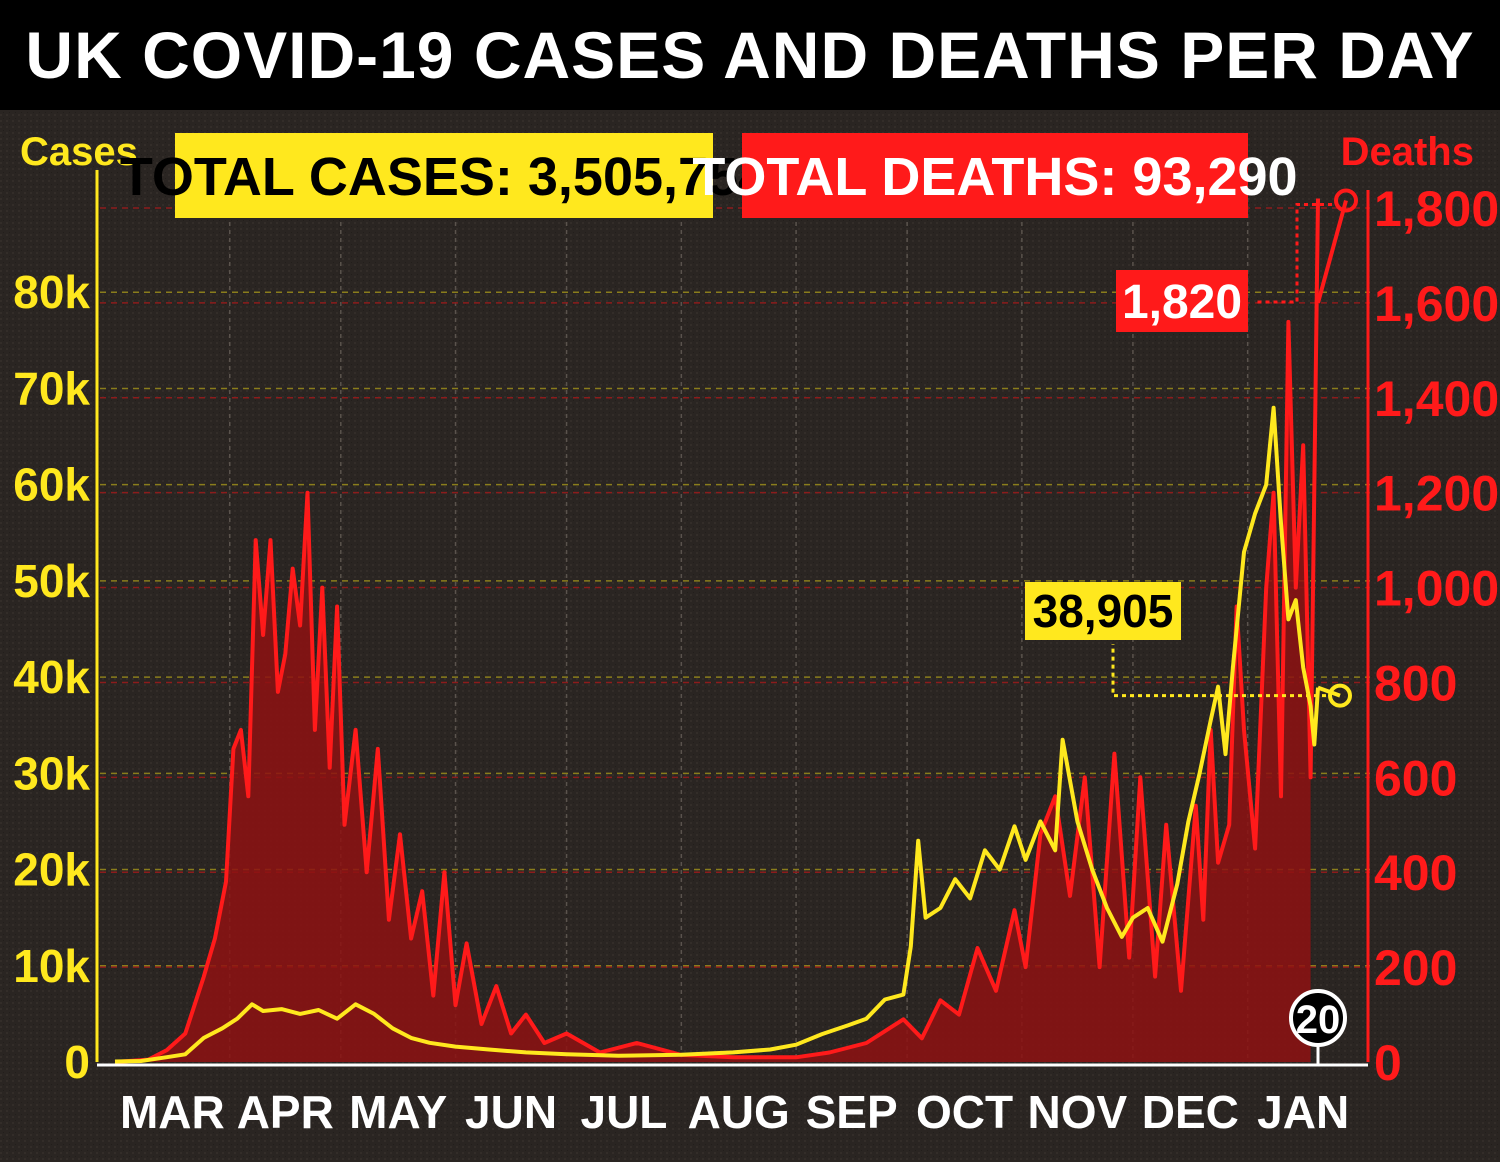 Image resolution: width=1500 pixels, height=1162 pixels. I want to click on deaths-callout-bg, so click(1182, 301).